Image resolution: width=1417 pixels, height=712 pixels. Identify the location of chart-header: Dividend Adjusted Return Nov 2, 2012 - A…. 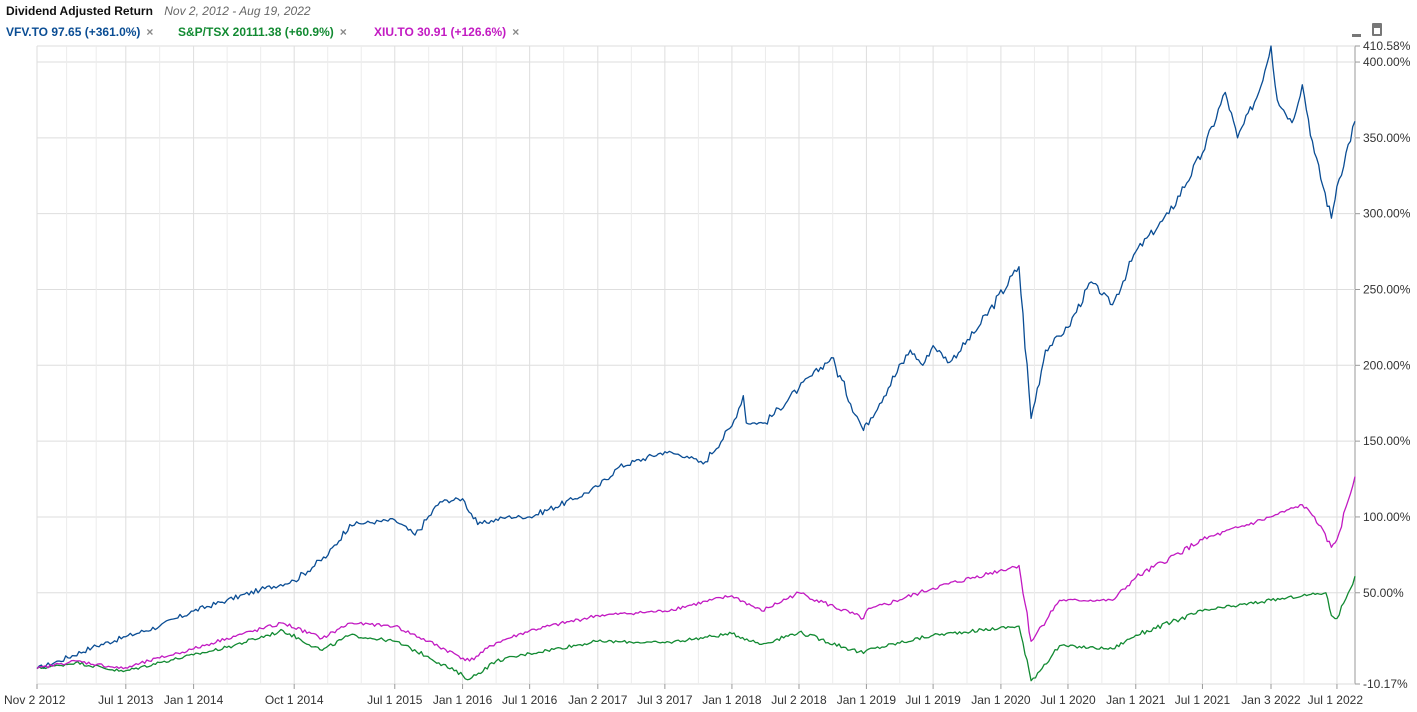
(158, 13).